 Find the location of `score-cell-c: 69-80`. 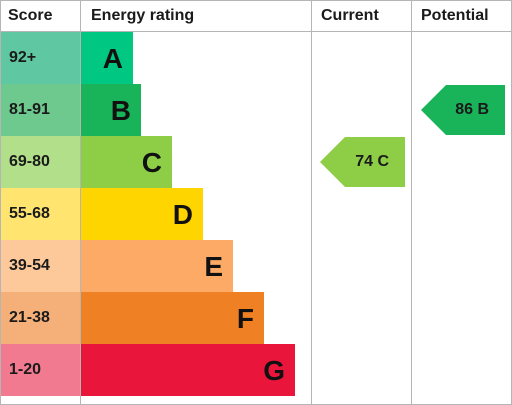

score-cell-c: 69-80 is located at coordinates (40, 162).